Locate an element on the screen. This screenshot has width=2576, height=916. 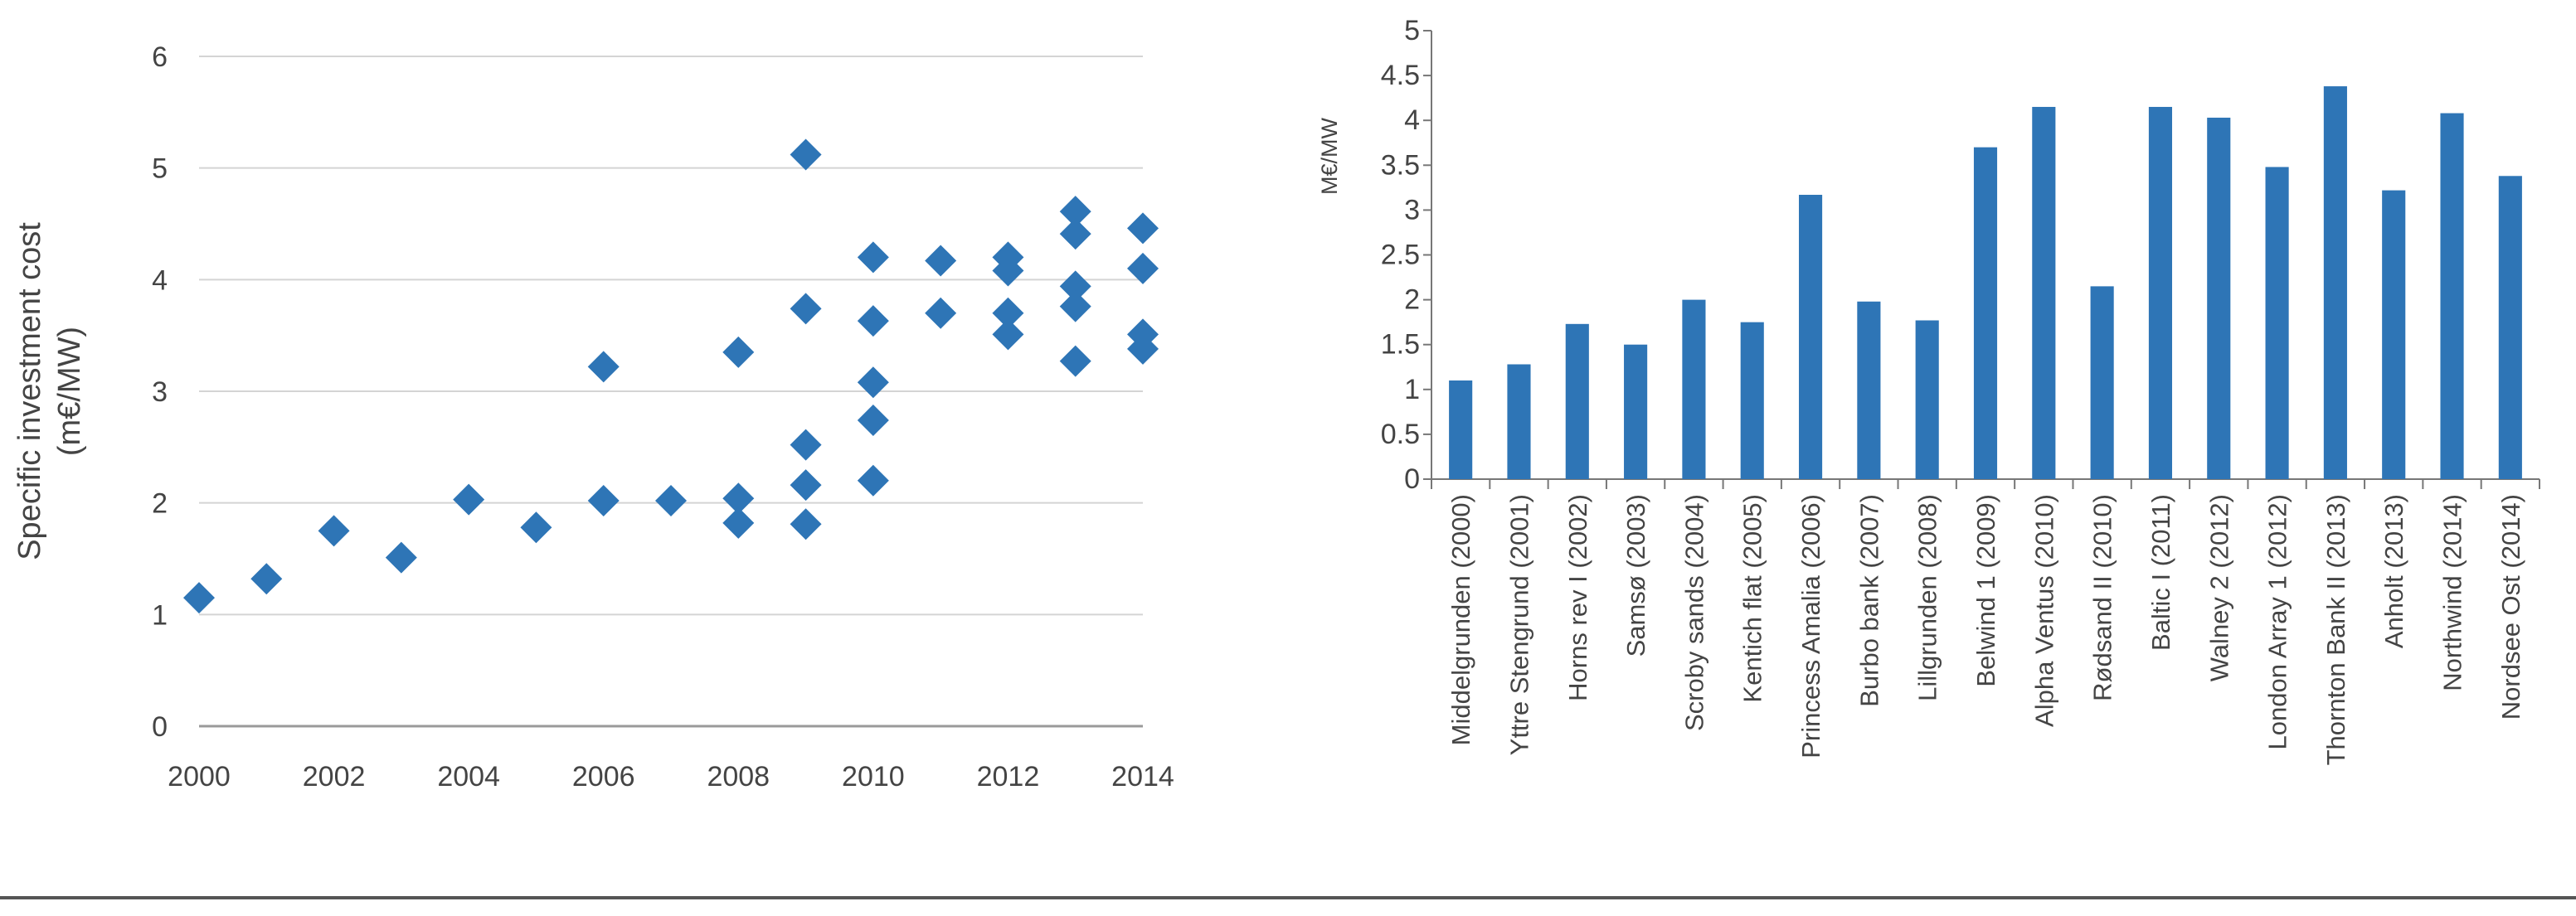
bar-y-tick-label: 4.5 is located at coordinates (1400, 75).